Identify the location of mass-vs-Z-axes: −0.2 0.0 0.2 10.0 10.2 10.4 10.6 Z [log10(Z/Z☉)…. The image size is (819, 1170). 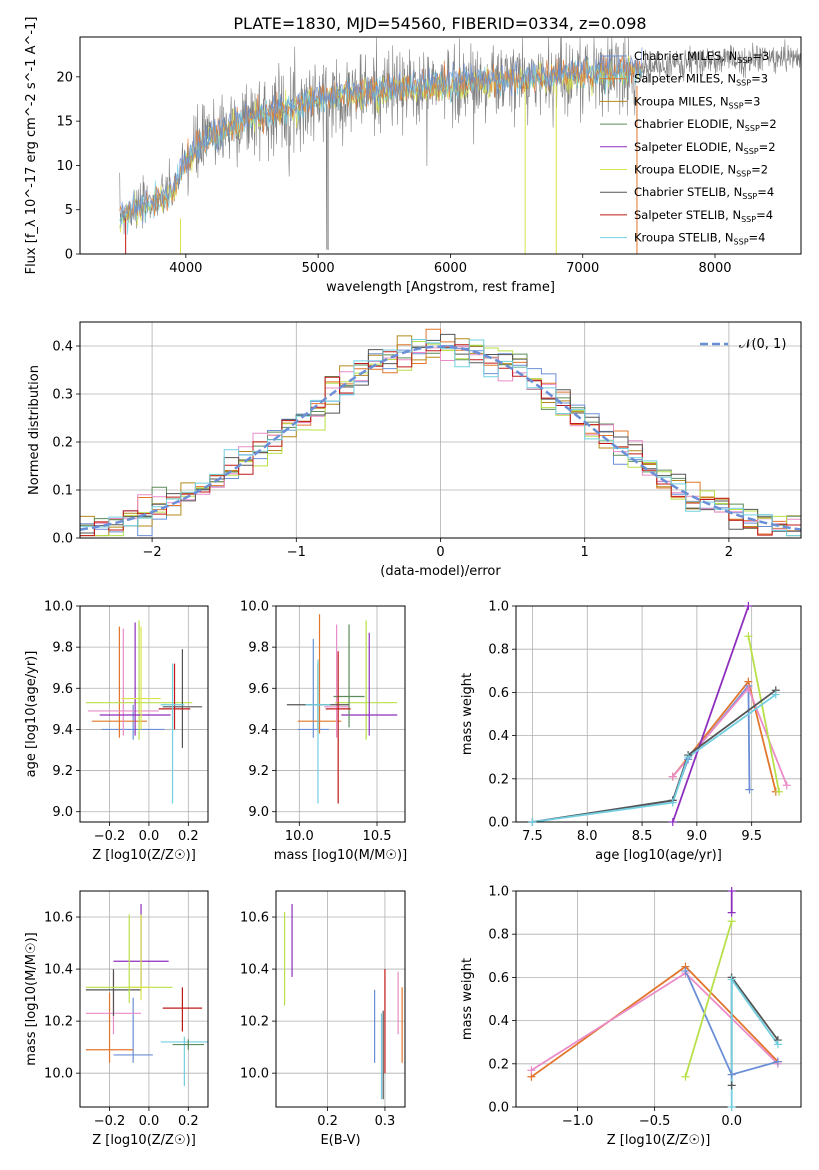
(116, 1019).